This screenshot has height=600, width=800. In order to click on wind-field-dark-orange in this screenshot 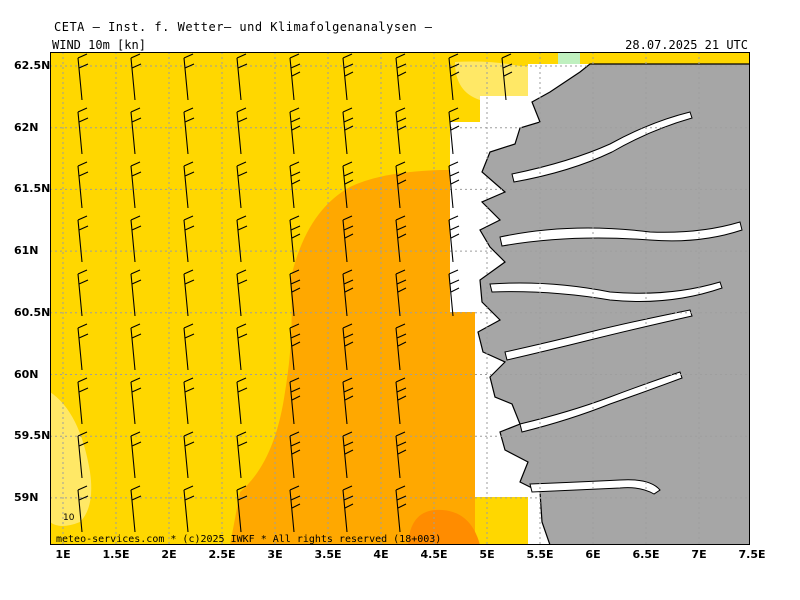, I will do `click(444, 527)`.